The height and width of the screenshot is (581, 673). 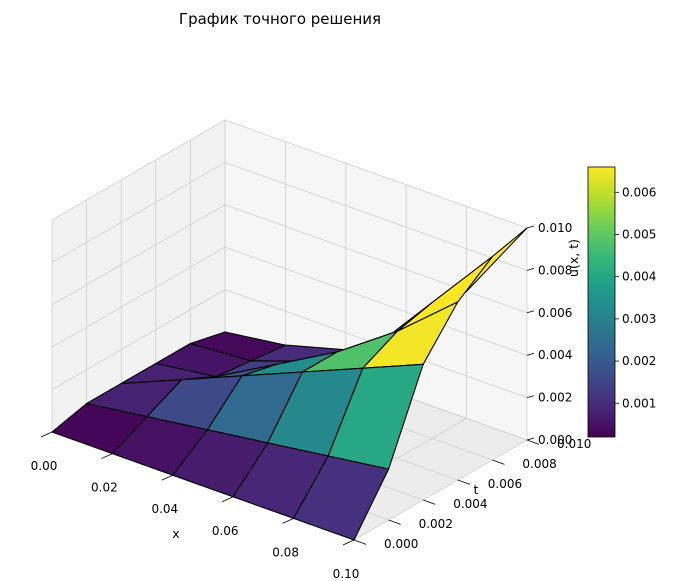 I want to click on u-tick-label: 0.000, so click(x=555, y=440).